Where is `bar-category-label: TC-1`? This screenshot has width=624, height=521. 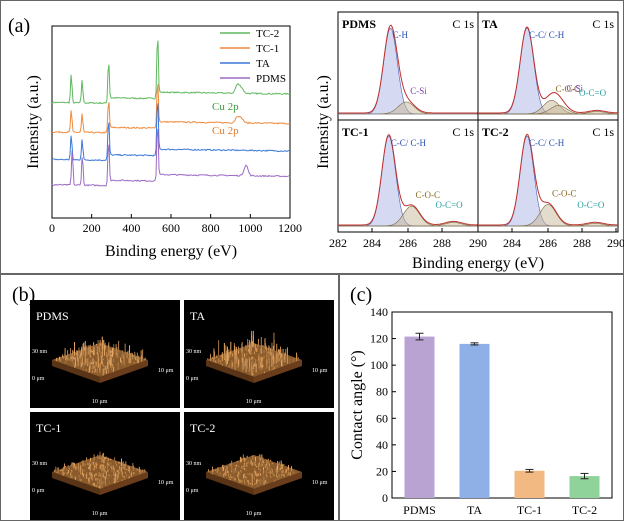
bar-category-label: TC-1 is located at coordinates (529, 510).